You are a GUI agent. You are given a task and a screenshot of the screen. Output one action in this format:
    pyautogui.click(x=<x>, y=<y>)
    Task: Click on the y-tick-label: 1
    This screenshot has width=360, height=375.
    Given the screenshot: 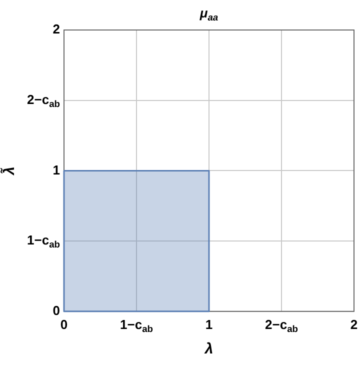 What is the action you would take?
    pyautogui.click(x=56, y=170)
    